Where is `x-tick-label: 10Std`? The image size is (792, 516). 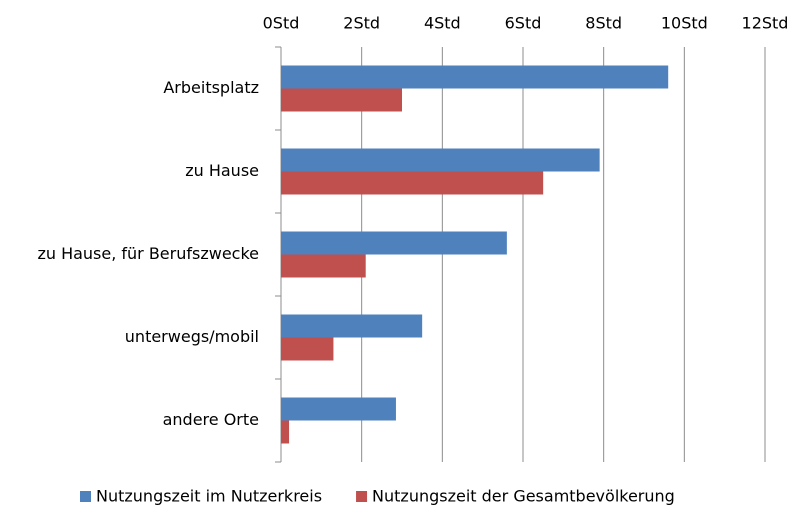 x-tick-label: 10Std is located at coordinates (684, 23).